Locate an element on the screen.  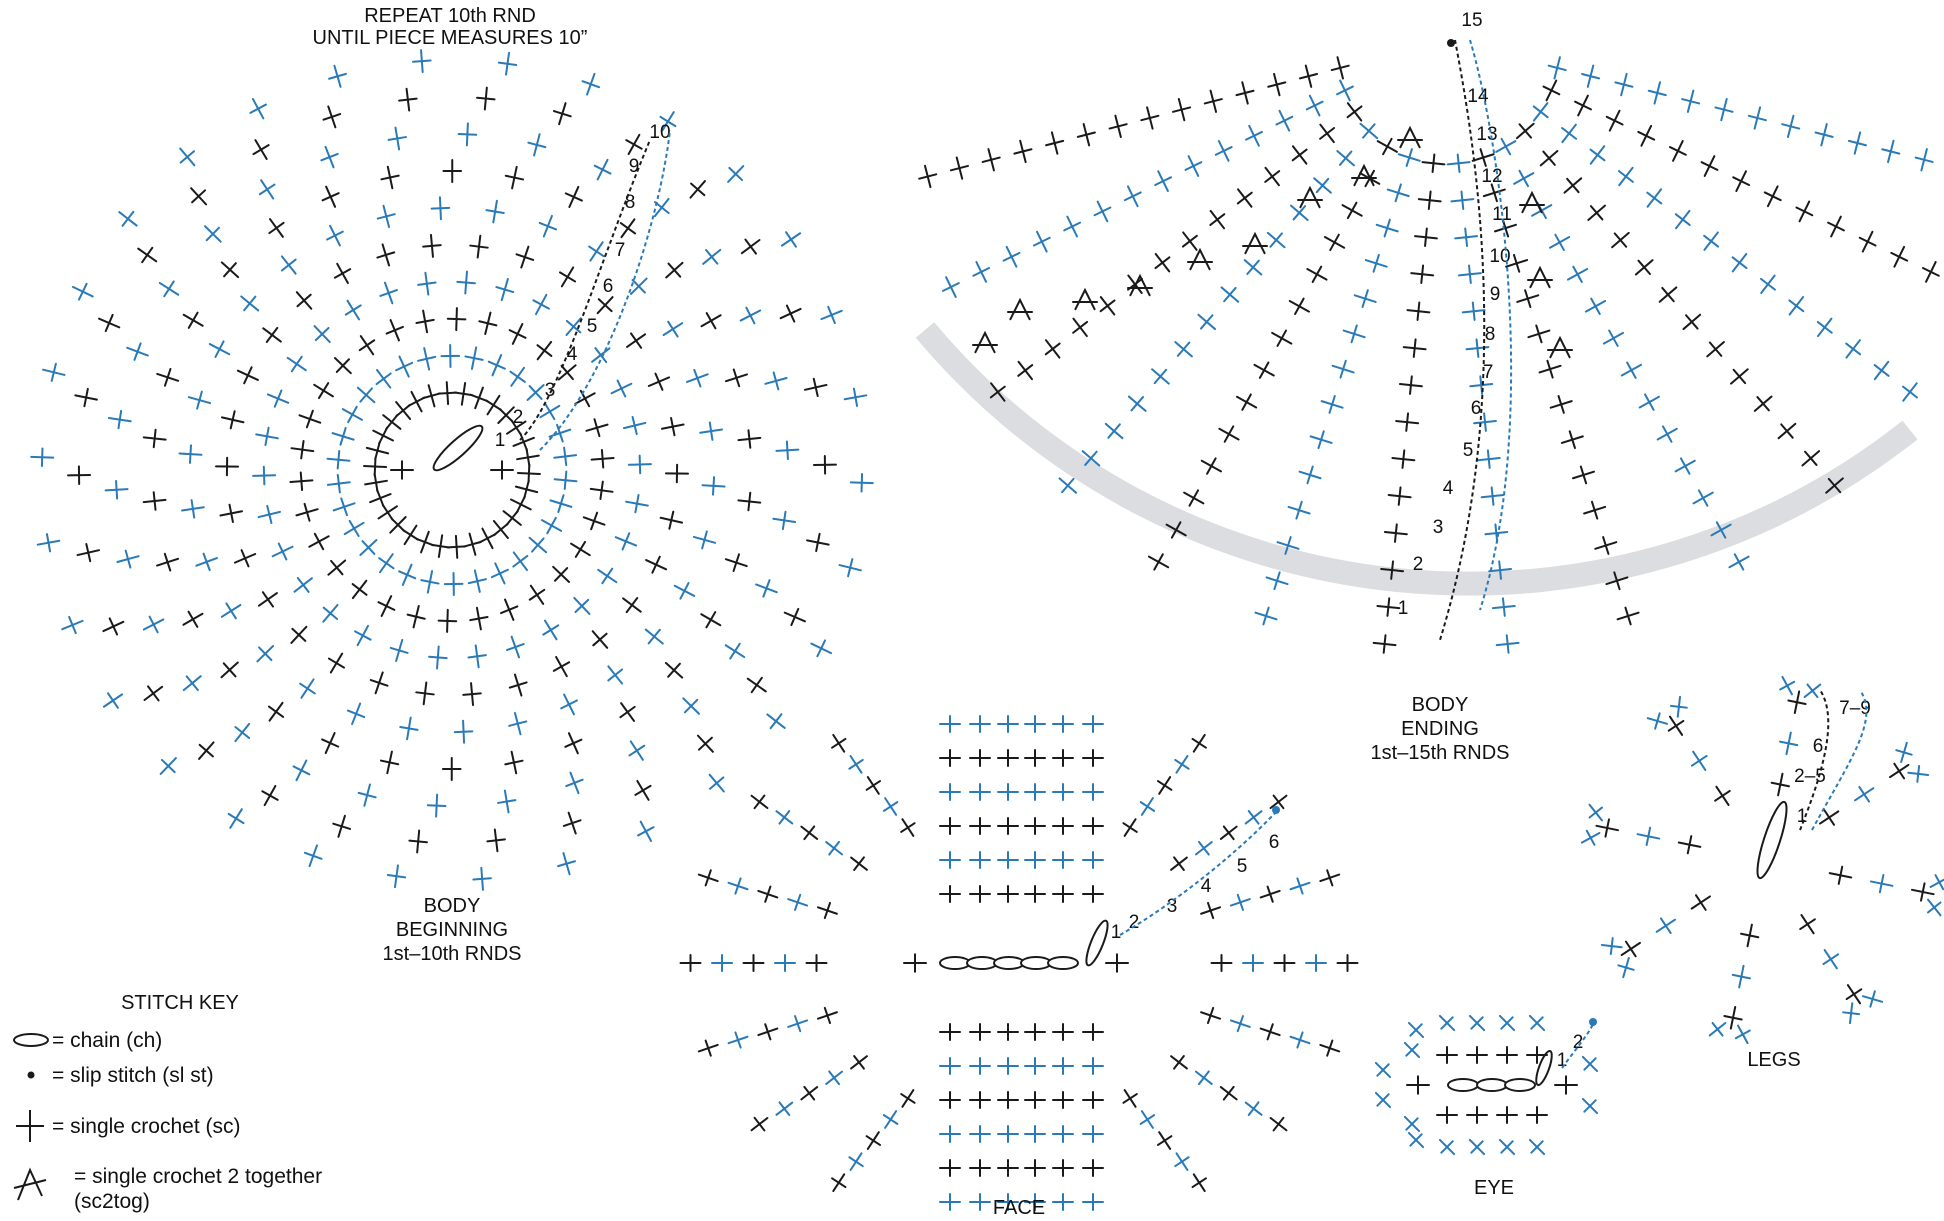
round-number-label: 6 is located at coordinates (1274, 842).